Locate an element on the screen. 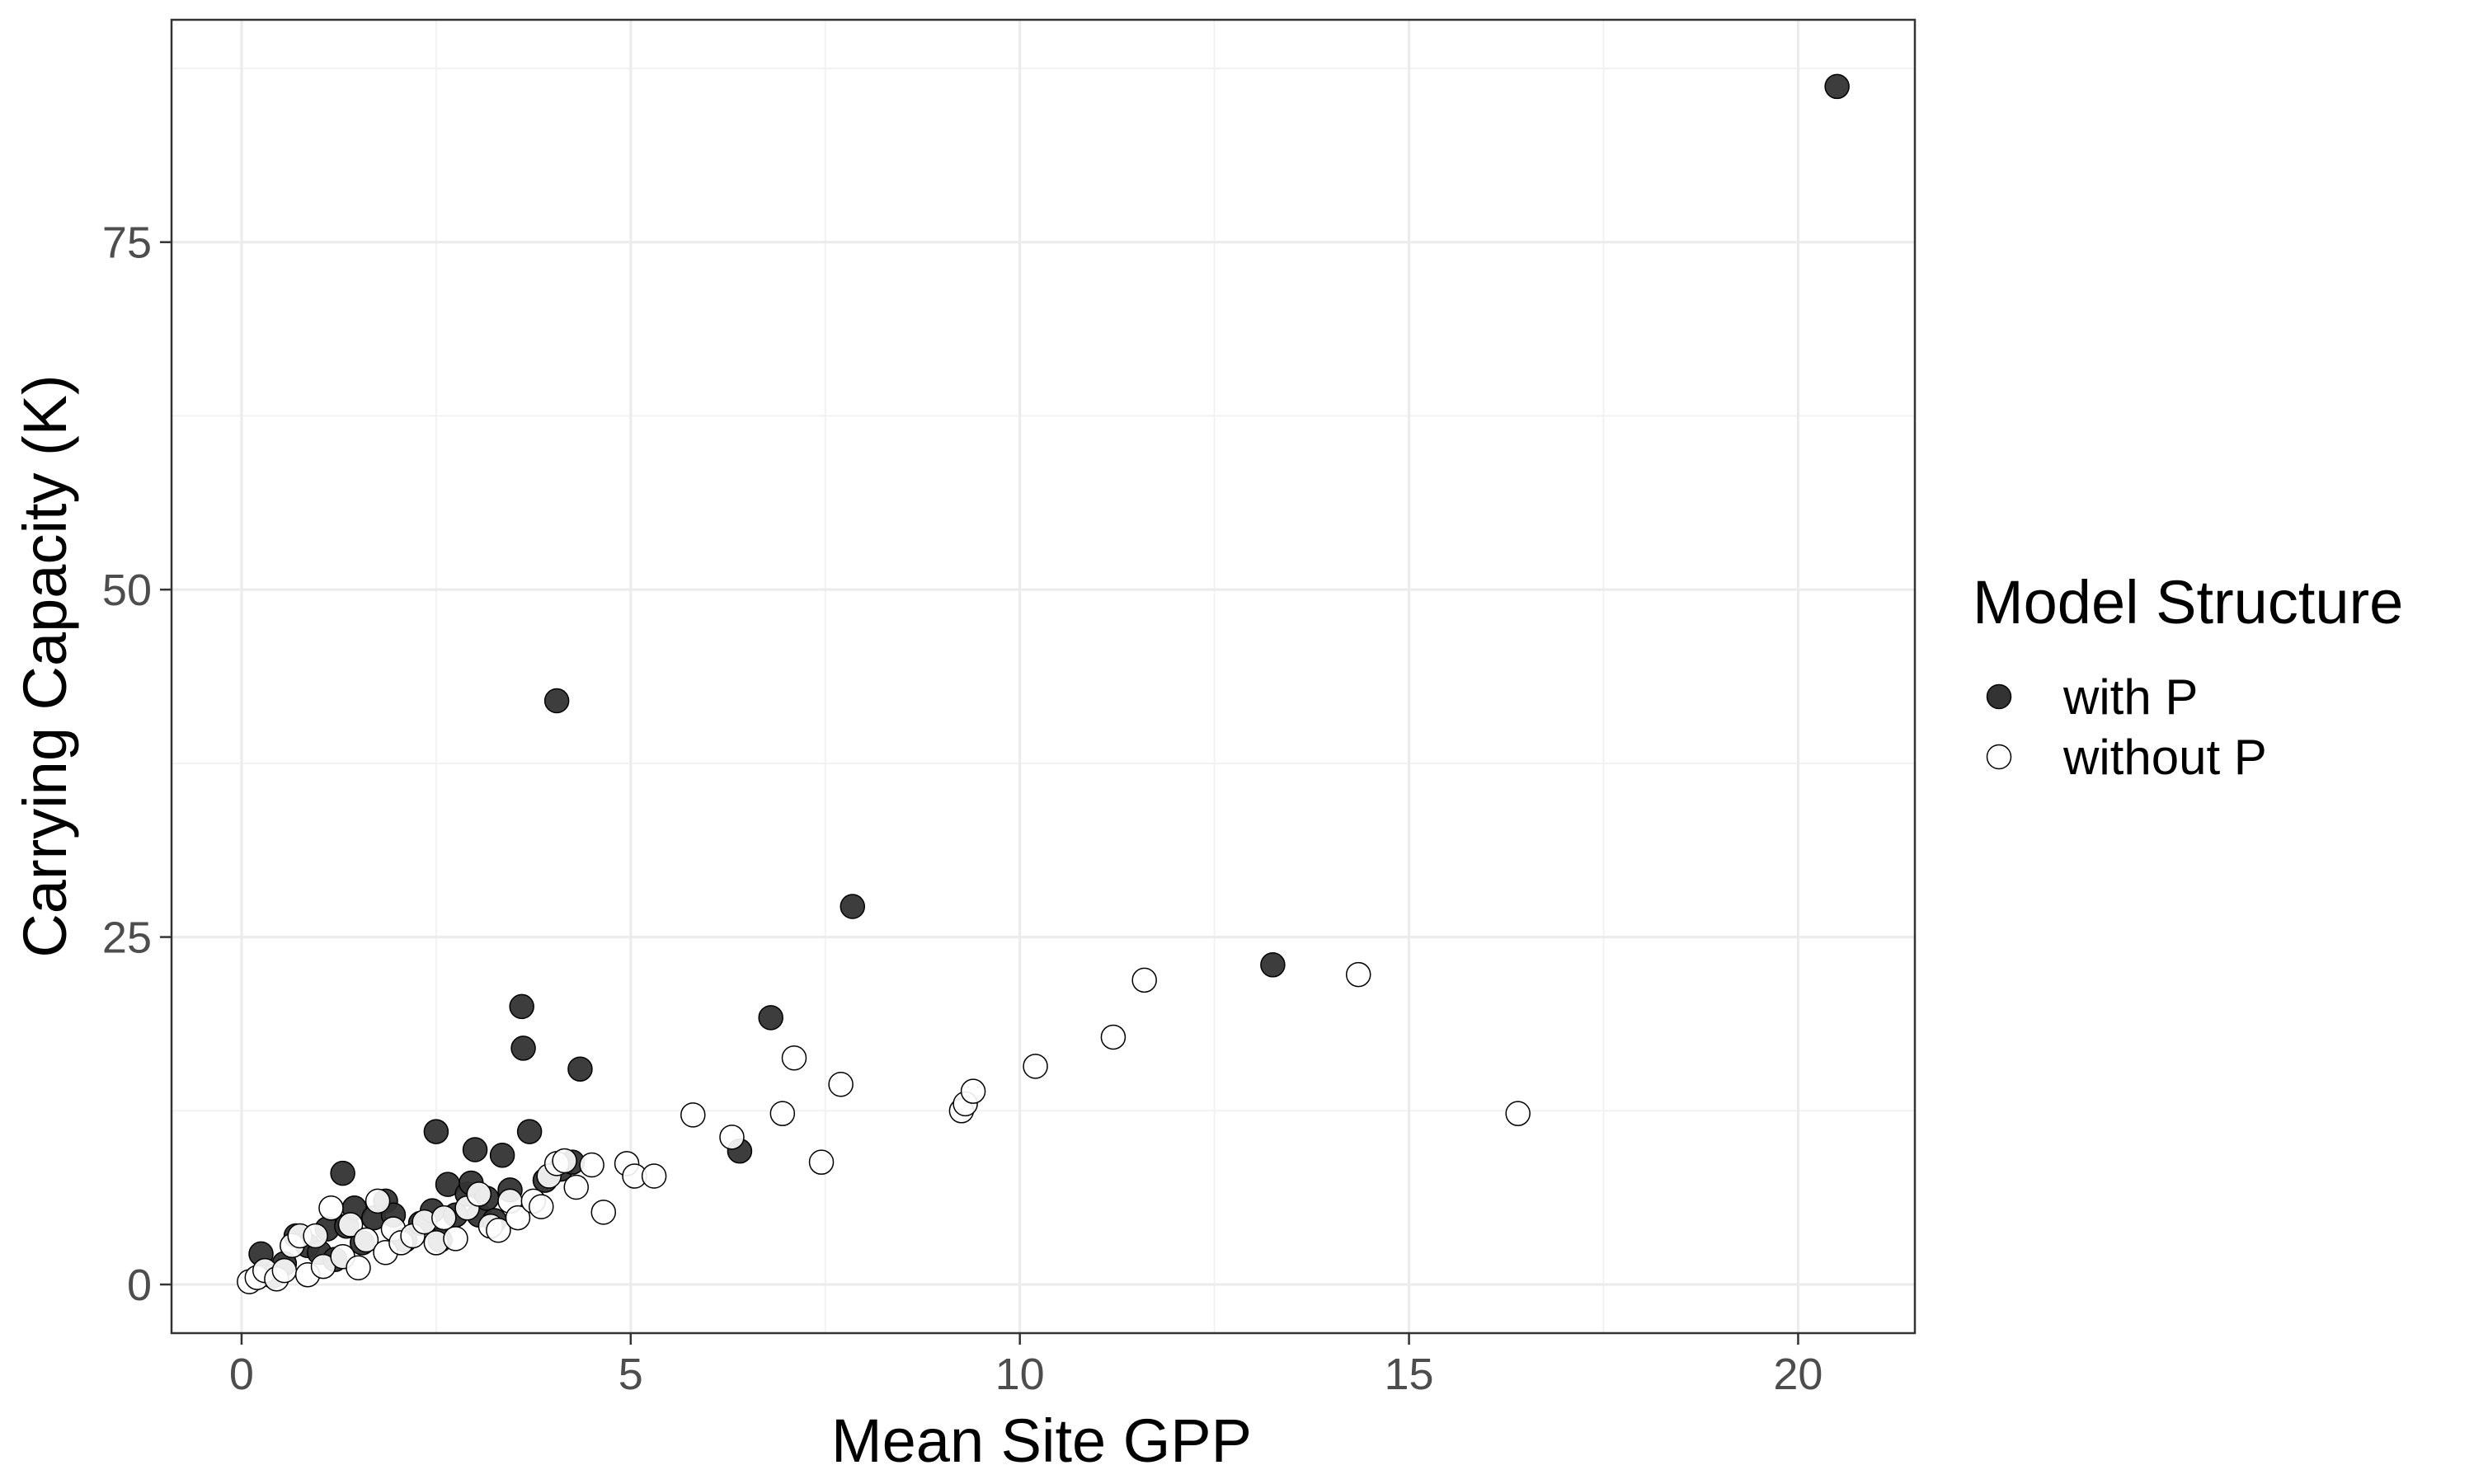 This screenshot has height=1484, width=2474. legend: Model Structure with P without P is located at coordinates (2188, 676).